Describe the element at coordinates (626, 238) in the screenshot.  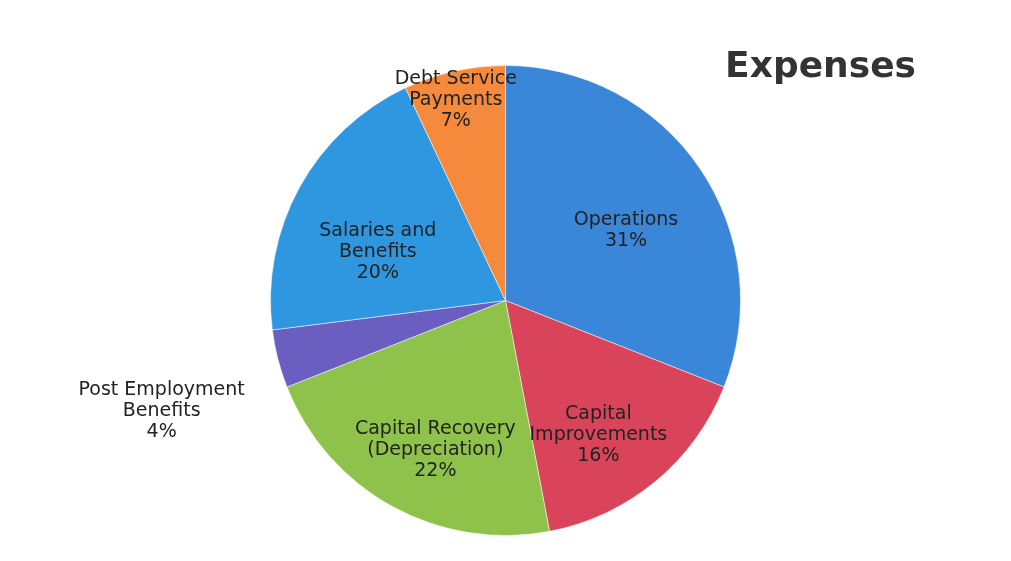
I see `data-label: 31%` at that location.